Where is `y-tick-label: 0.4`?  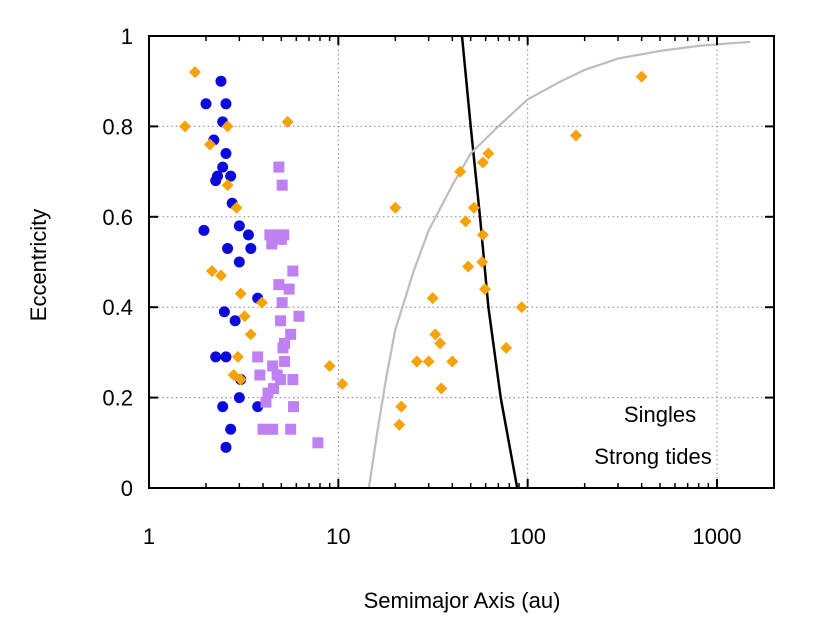
y-tick-label: 0.4 is located at coordinates (117, 307).